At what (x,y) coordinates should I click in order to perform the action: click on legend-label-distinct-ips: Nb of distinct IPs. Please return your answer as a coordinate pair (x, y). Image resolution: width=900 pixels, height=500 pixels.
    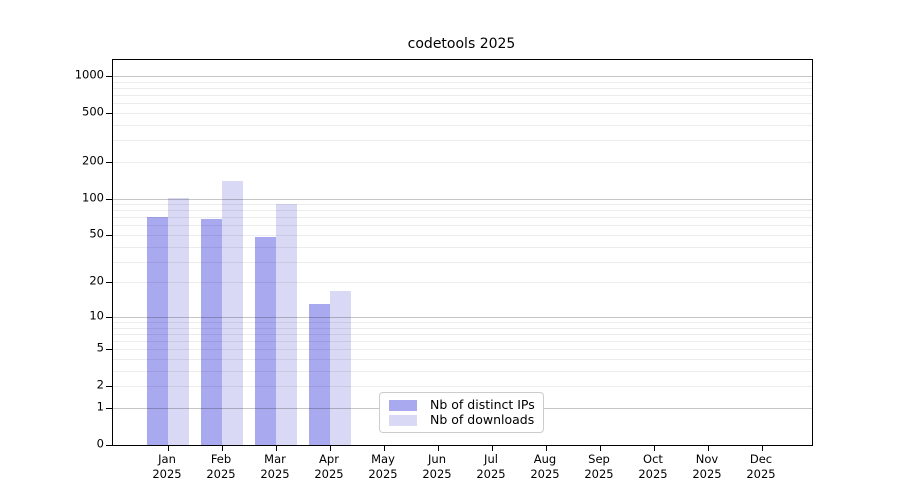
    Looking at the image, I should click on (482, 404).